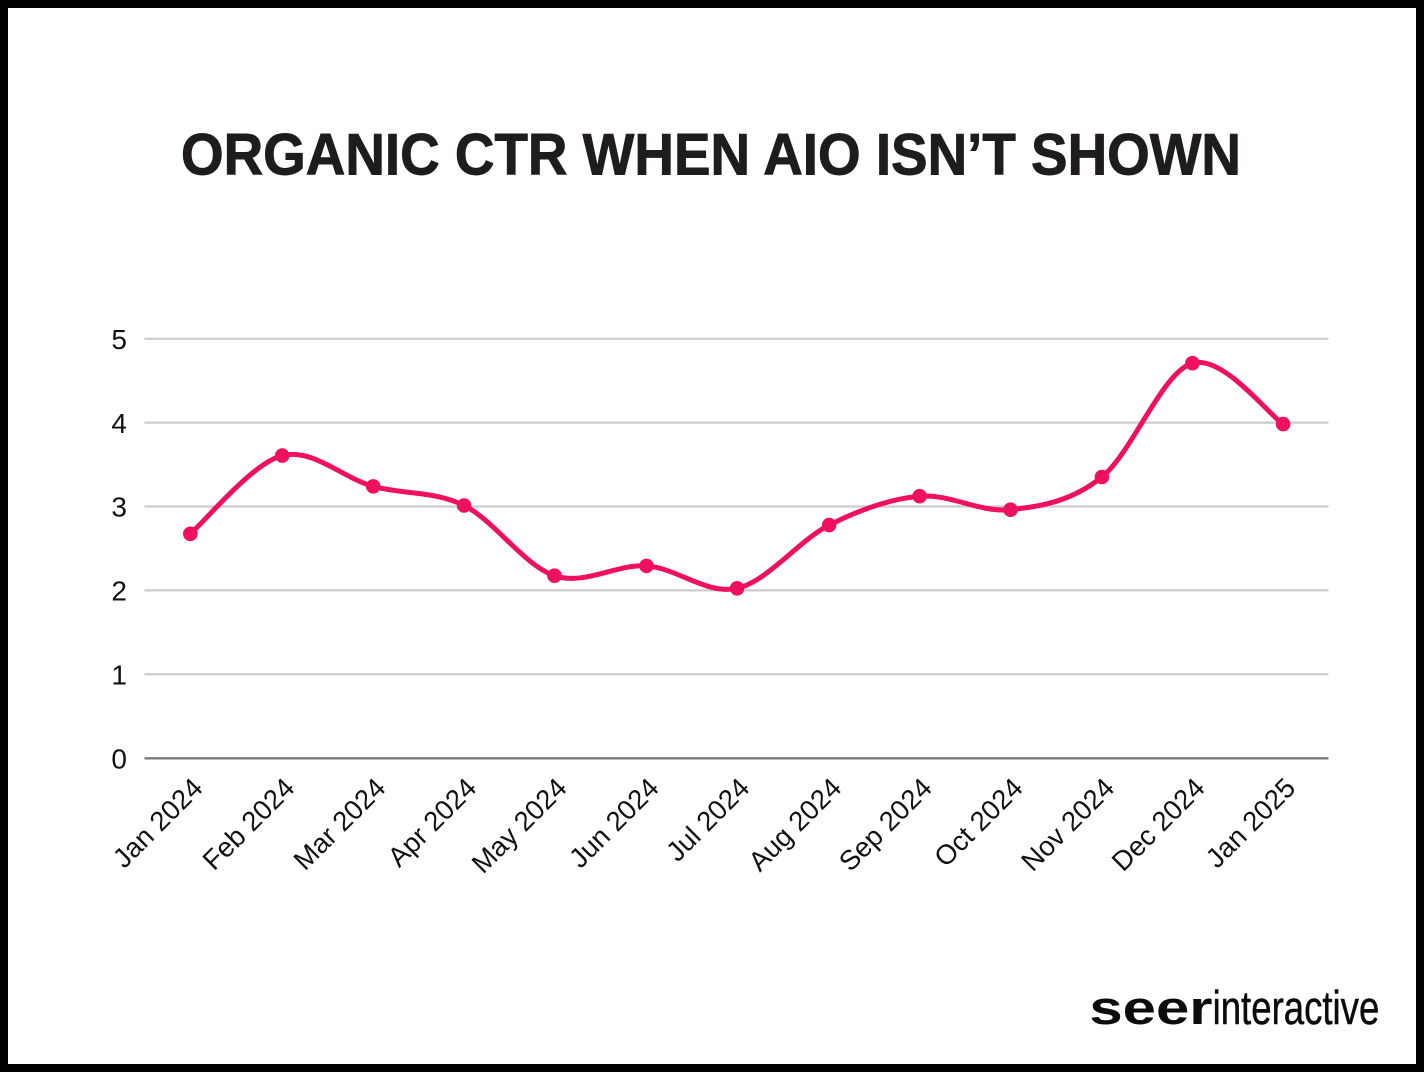  Describe the element at coordinates (119, 591) in the screenshot. I see `svg-text: 2` at that location.